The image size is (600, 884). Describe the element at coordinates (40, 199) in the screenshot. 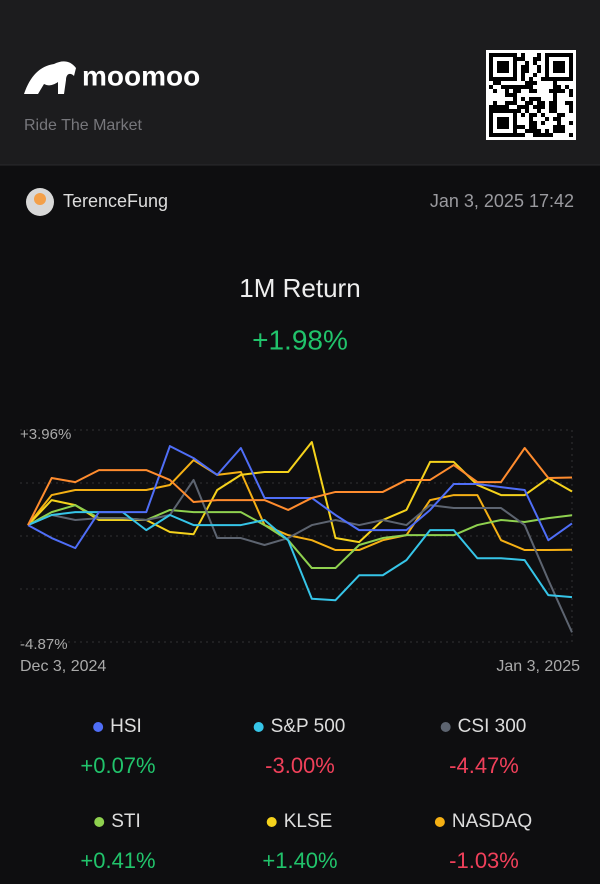

I see `avatar-face` at that location.